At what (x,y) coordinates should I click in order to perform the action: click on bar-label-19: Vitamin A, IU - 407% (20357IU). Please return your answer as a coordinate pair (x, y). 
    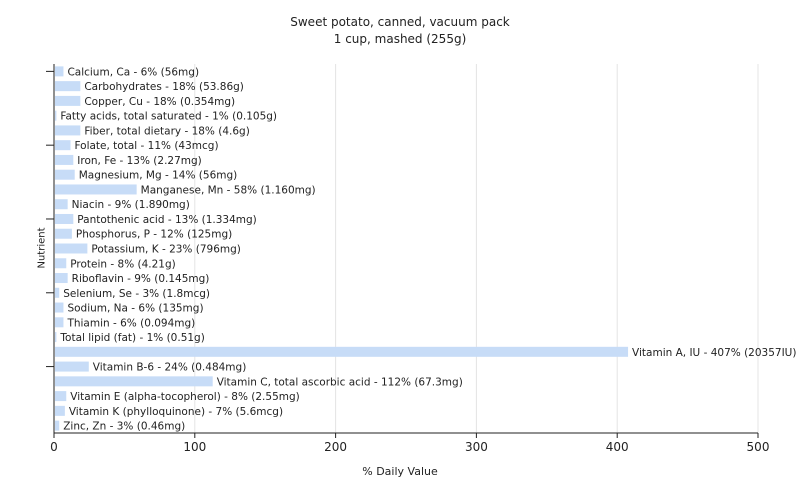
    Looking at the image, I should click on (714, 353).